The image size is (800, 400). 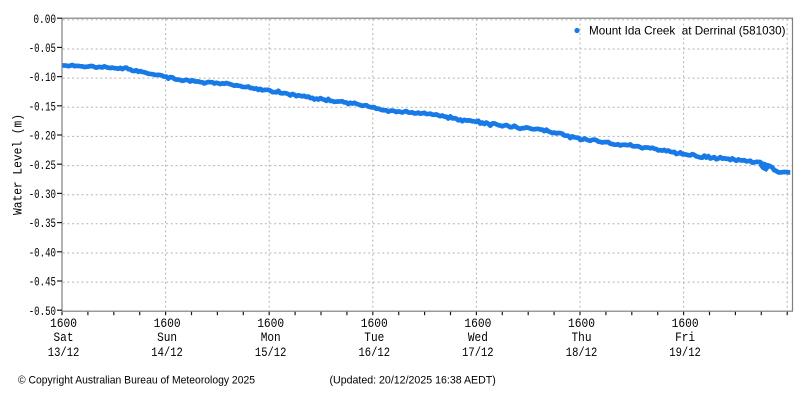 I want to click on svg-text: Wed, so click(x=478, y=338).